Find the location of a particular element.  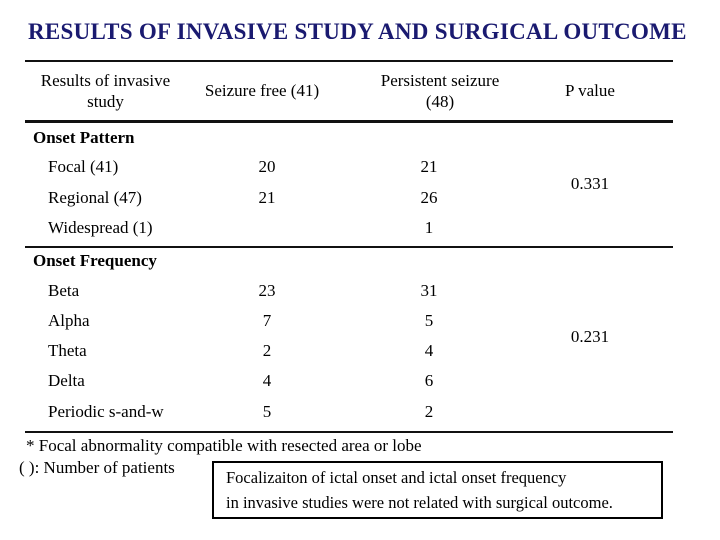

table-row-alpha: Alpha 7 5 is located at coordinates (360, 321).